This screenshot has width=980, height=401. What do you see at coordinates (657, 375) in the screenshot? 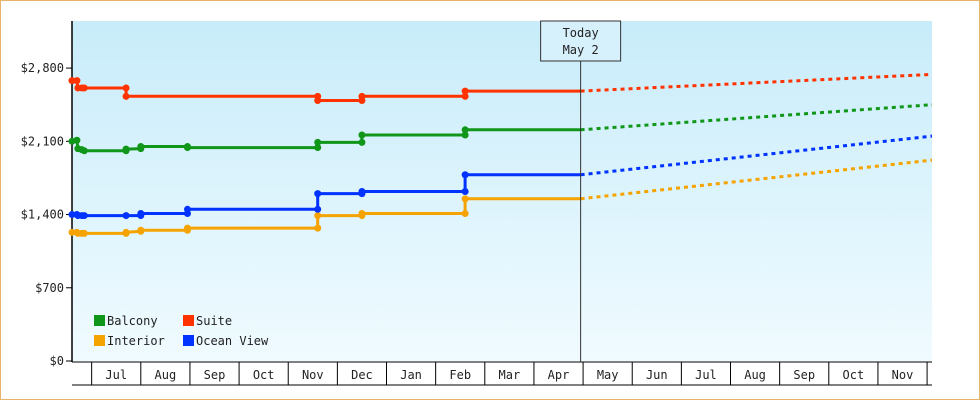
I see `x-tick-label: Jun` at bounding box center [657, 375].